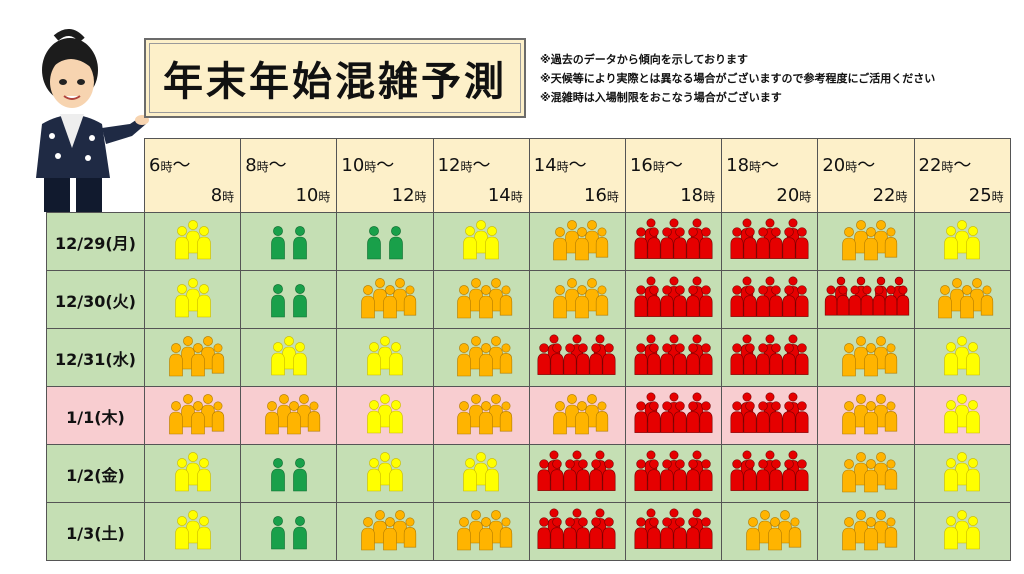 This screenshot has width=1024, height=574. I want to click on time-slot-header: 18時〜 20時, so click(770, 175).